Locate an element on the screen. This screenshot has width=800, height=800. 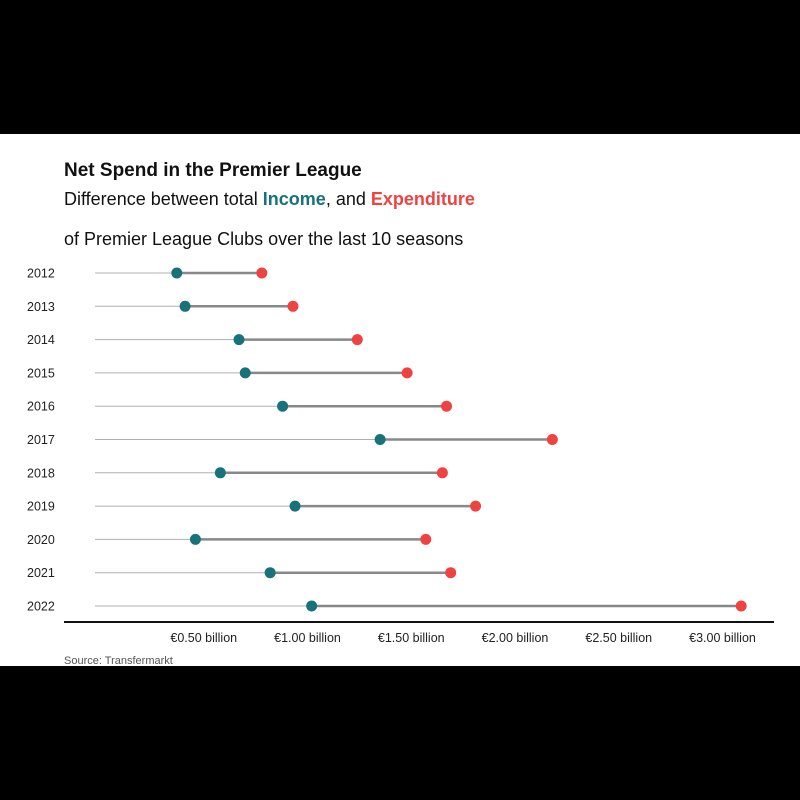
y-tick-label-2016: 2016 is located at coordinates (41, 407).